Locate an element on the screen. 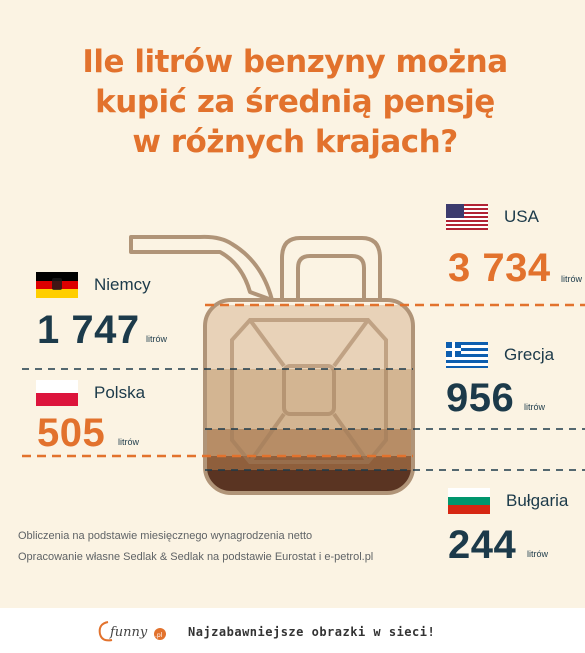 This screenshot has width=585, height=653. fuel-band-niemcy is located at coordinates (309, 399).